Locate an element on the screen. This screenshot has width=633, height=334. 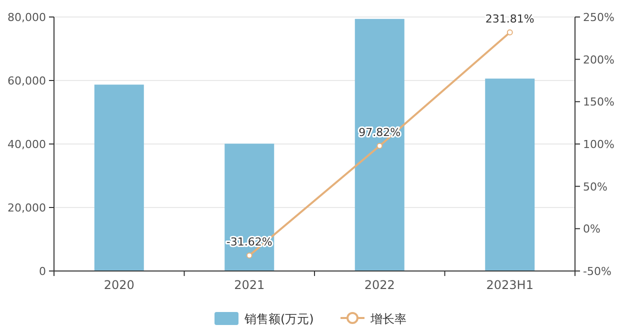
legend-label: 销售额(万元) is located at coordinates (279, 319).